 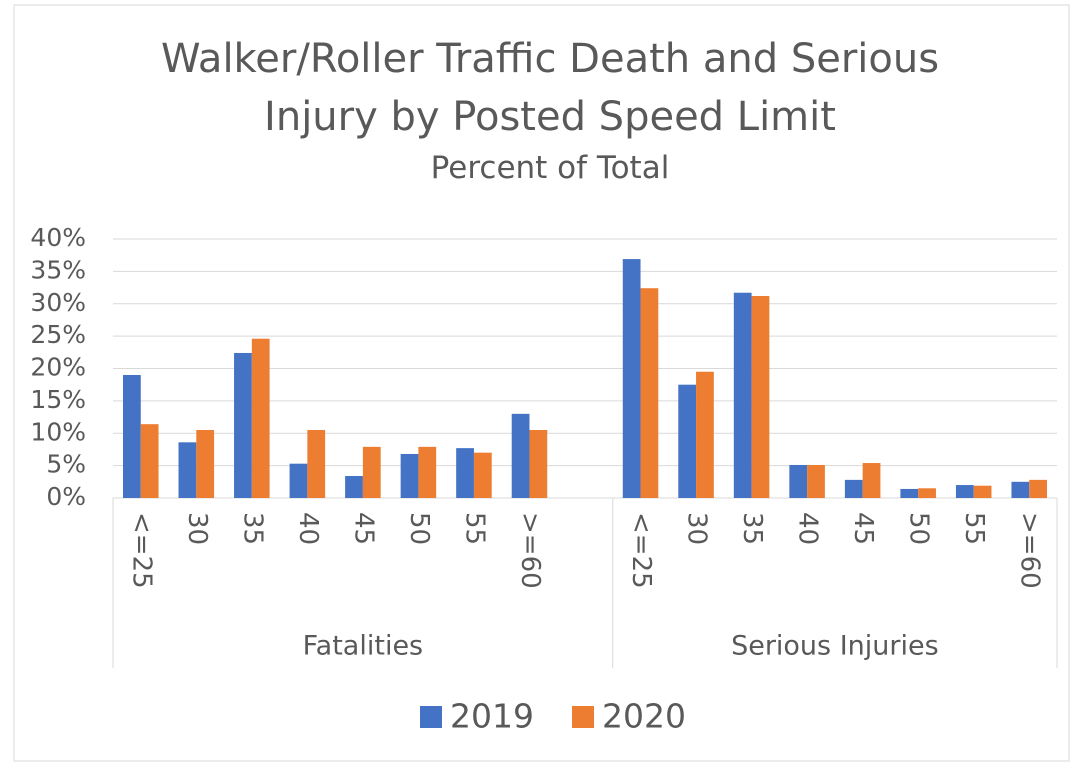 I want to click on y-tick-label: 25%, so click(x=58, y=334).